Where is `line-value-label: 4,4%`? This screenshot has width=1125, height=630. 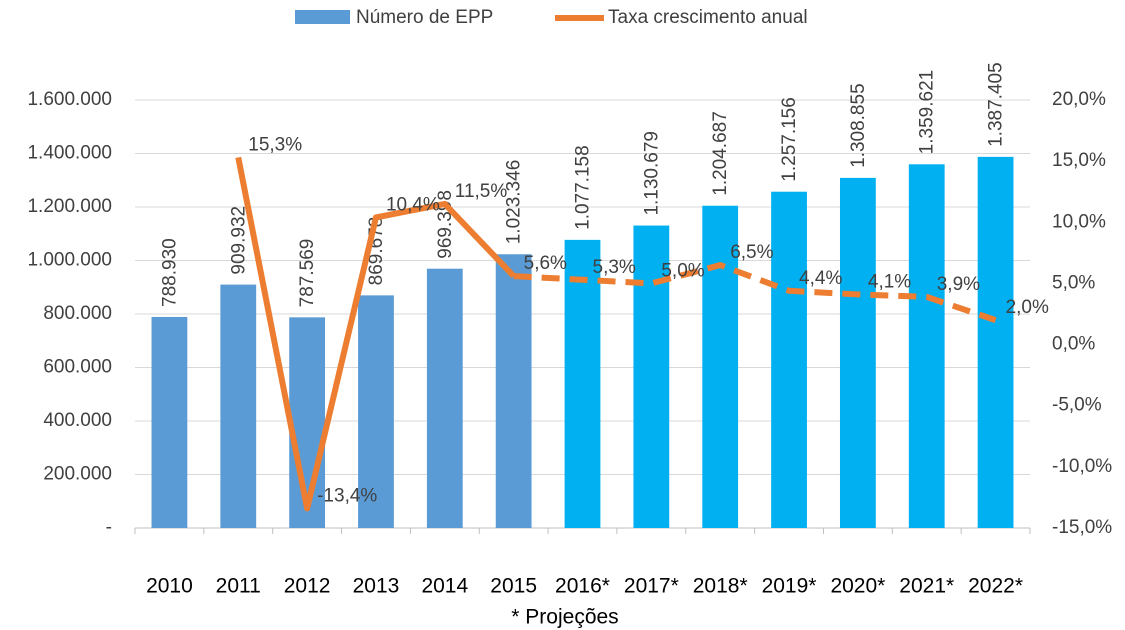
line-value-label: 4,4% is located at coordinates (820, 278).